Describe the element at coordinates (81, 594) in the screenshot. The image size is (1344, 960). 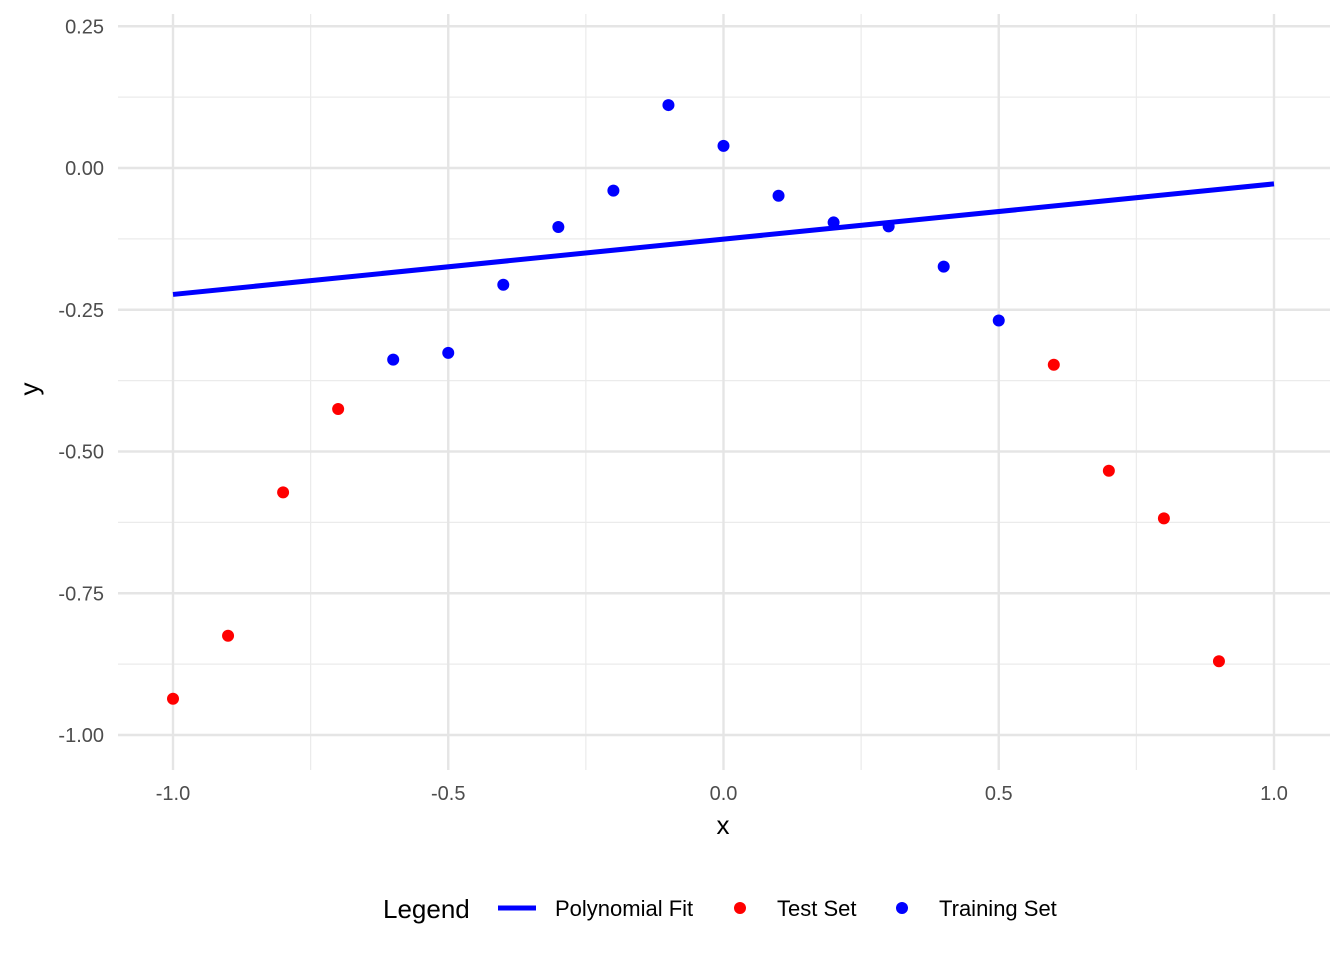
I see `y-tick-label: -0.75` at that location.